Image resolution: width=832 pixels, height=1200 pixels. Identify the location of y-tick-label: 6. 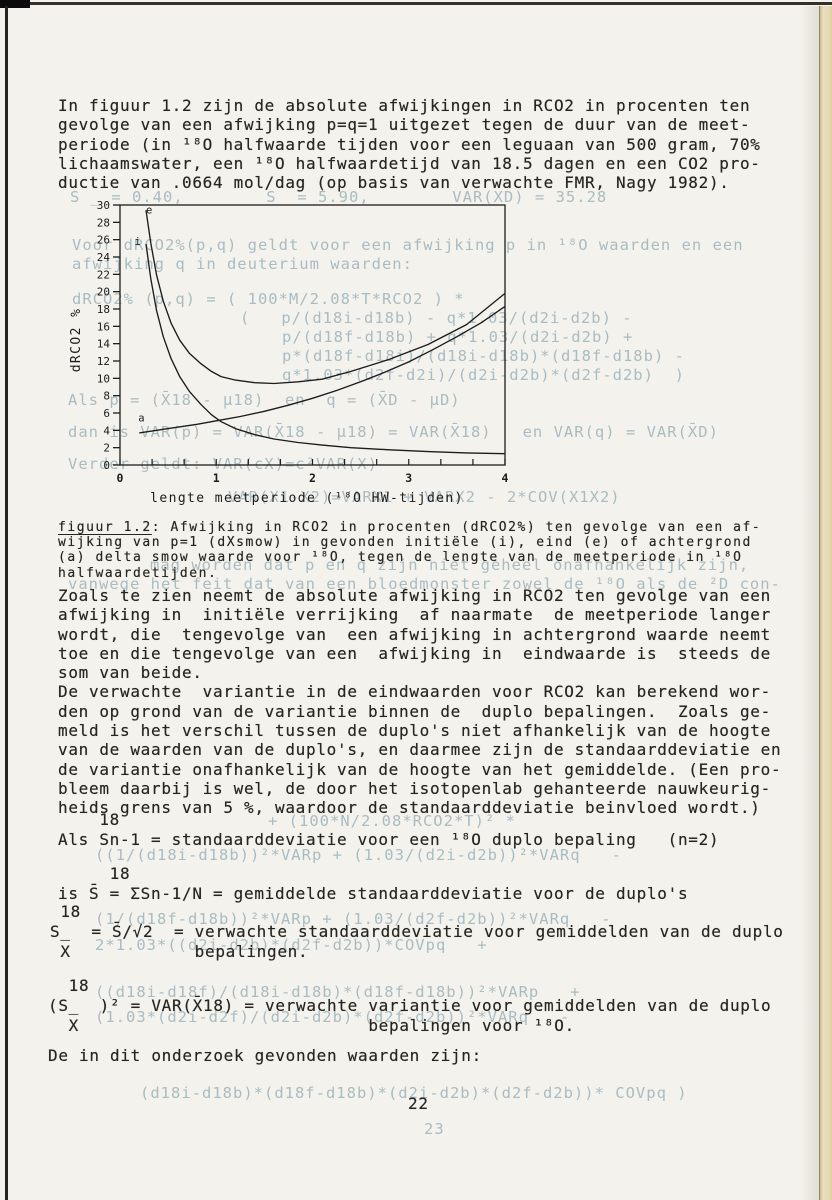
(106, 413).